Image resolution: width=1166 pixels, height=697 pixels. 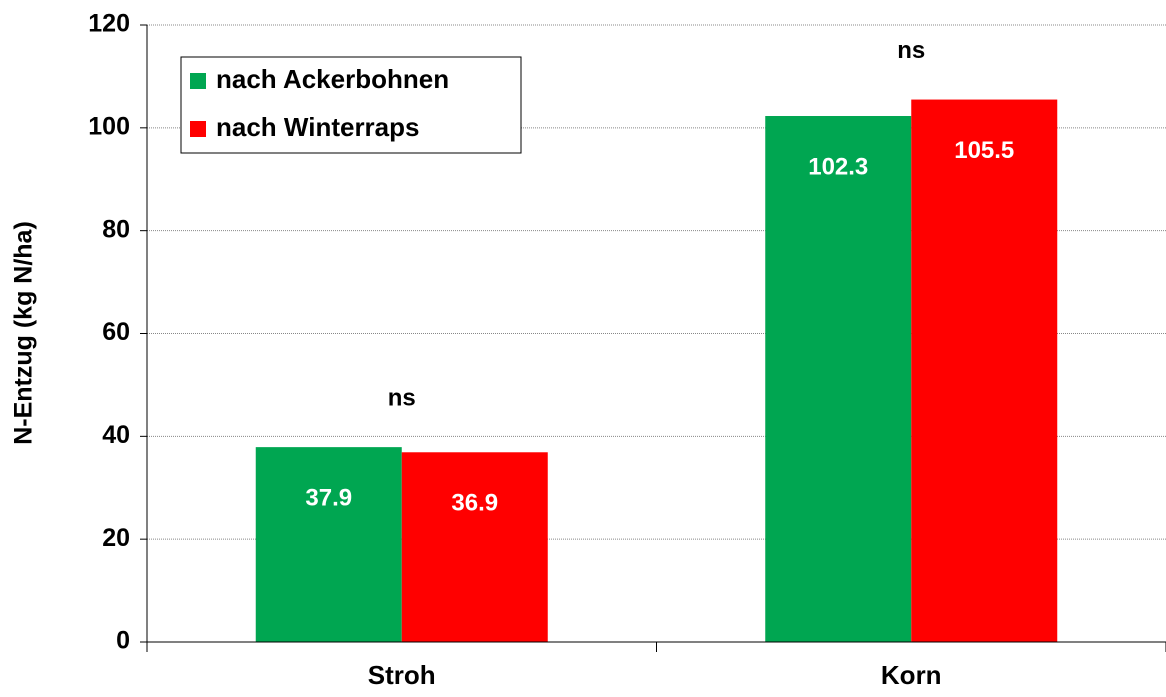 What do you see at coordinates (109, 126) in the screenshot?
I see `y-tick-label: 100` at bounding box center [109, 126].